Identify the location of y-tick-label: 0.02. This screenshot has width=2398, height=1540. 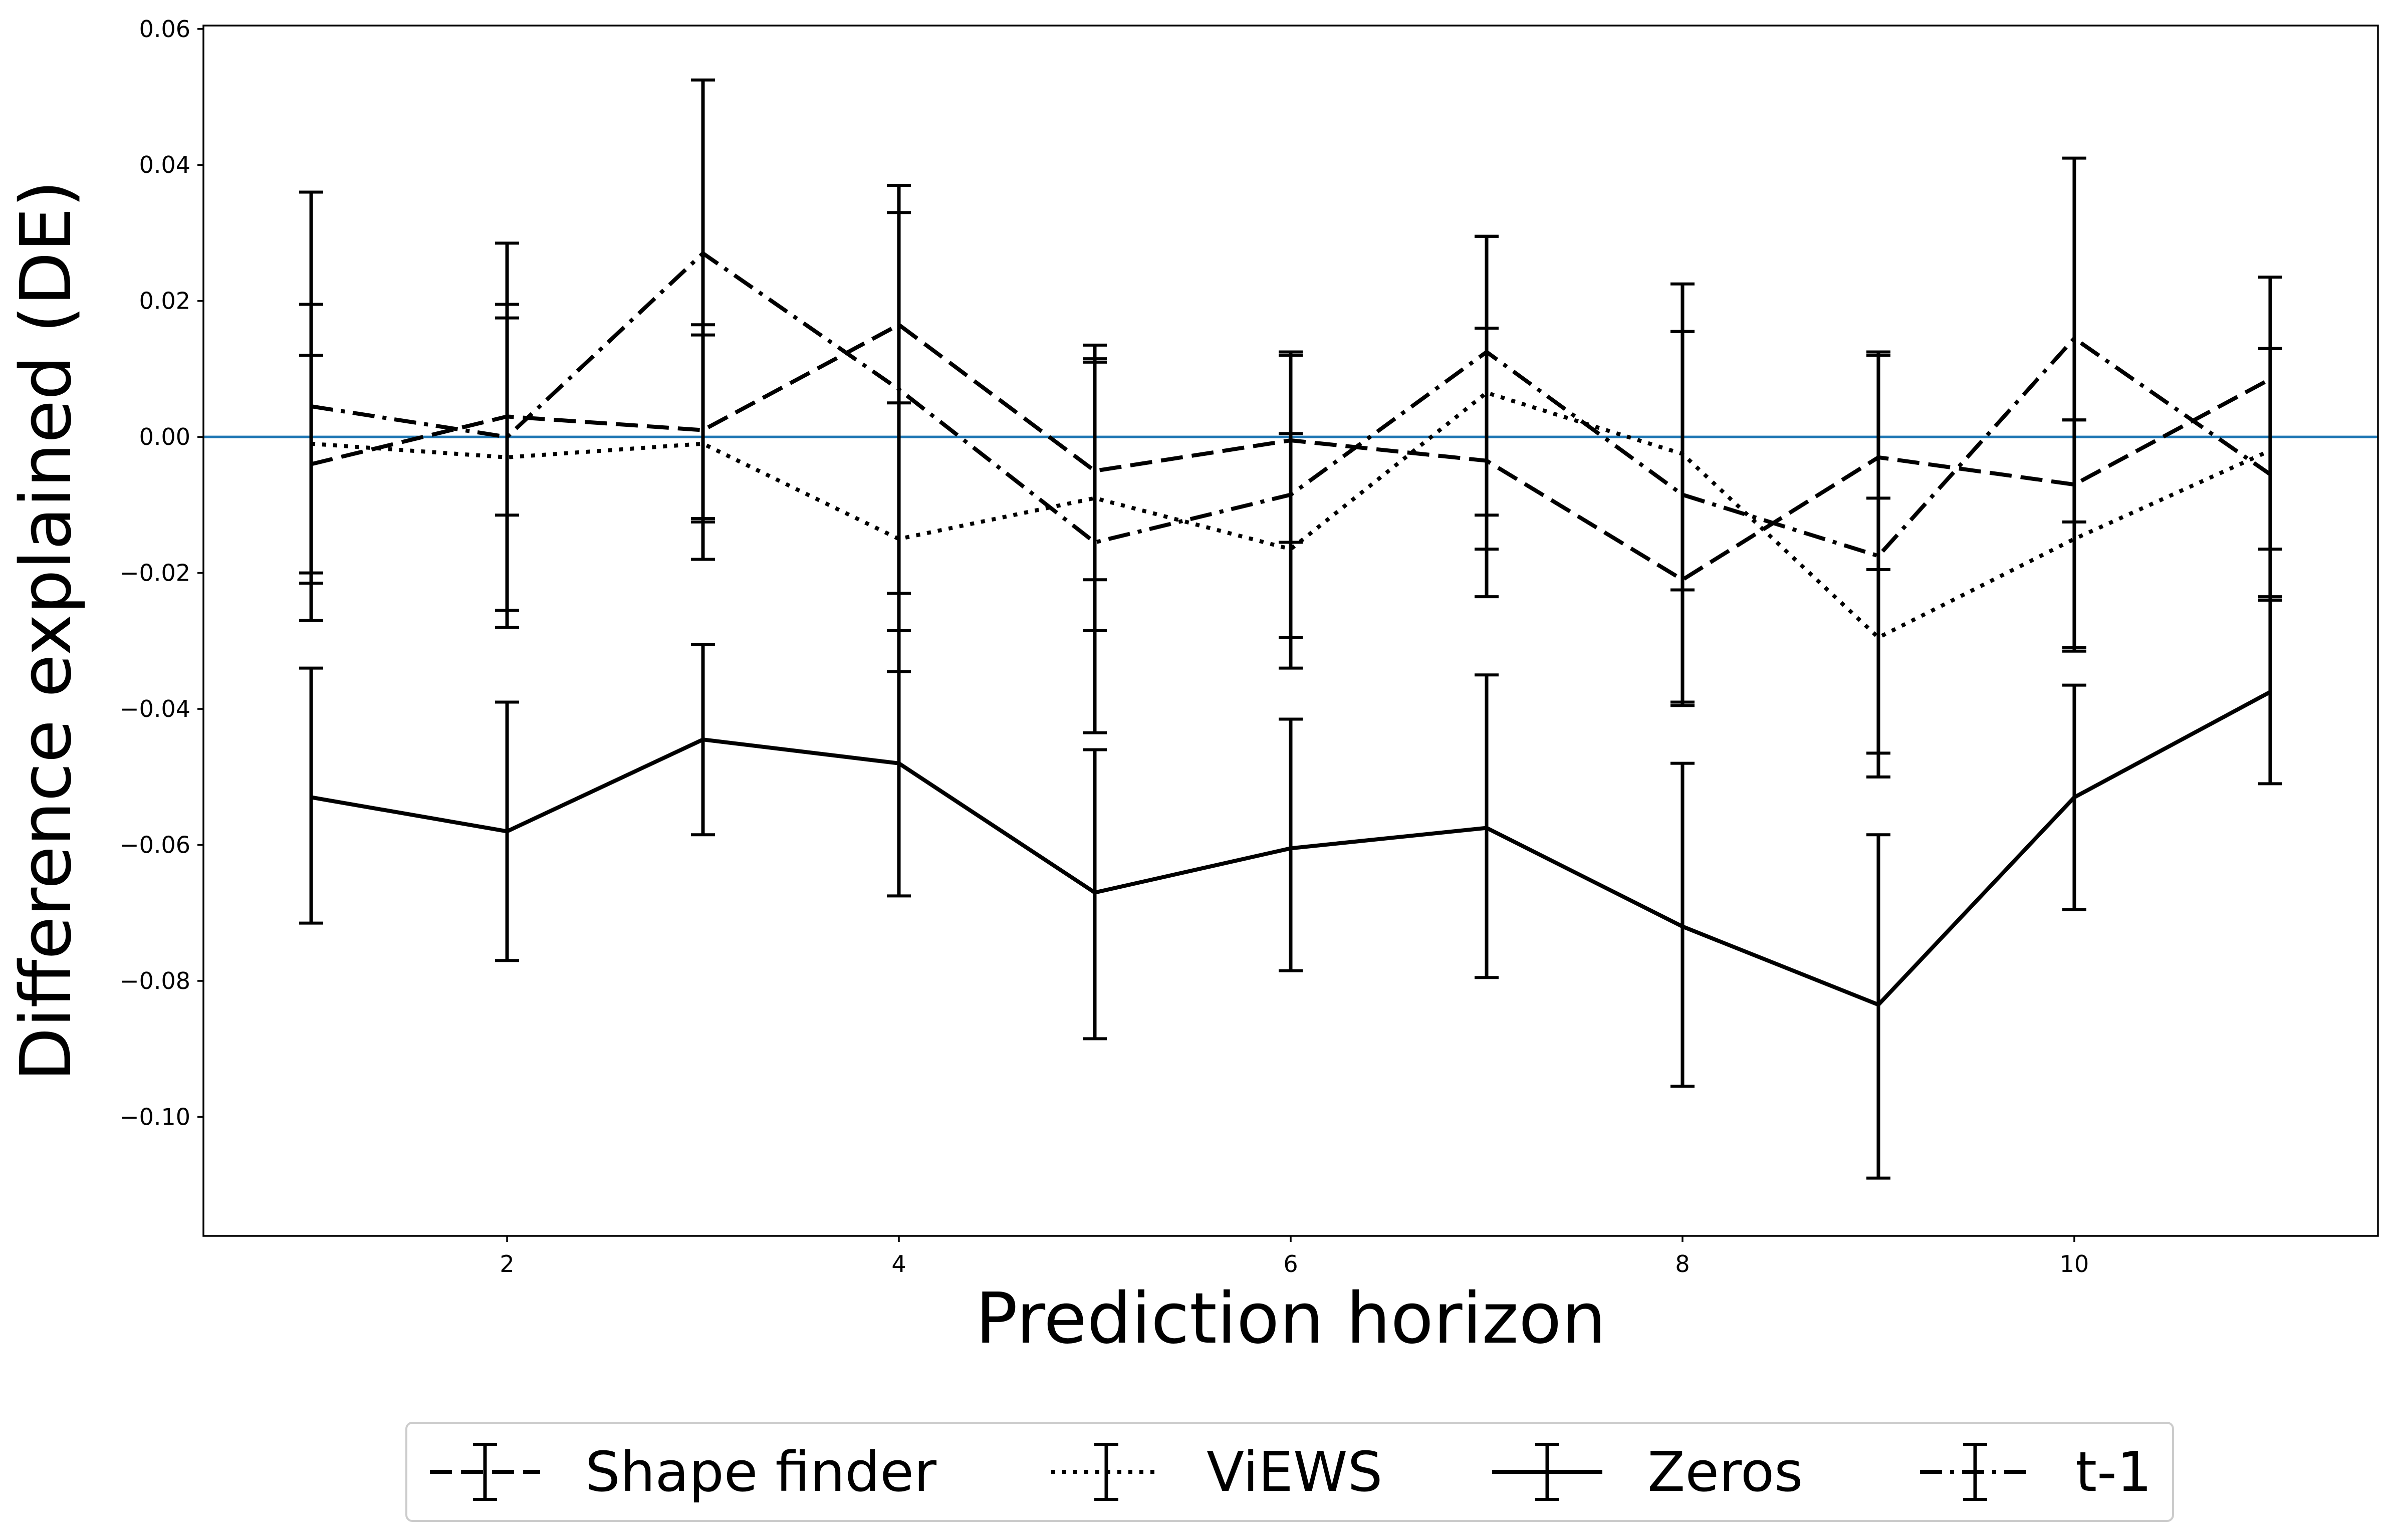
(164, 301).